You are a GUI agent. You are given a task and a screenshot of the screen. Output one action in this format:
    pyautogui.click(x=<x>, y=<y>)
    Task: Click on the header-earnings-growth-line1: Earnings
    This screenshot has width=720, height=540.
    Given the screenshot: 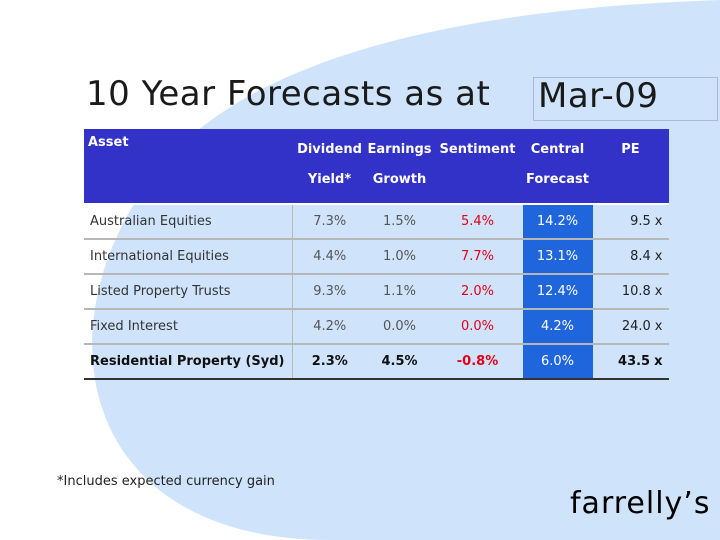 What is the action you would take?
    pyautogui.click(x=399, y=149)
    